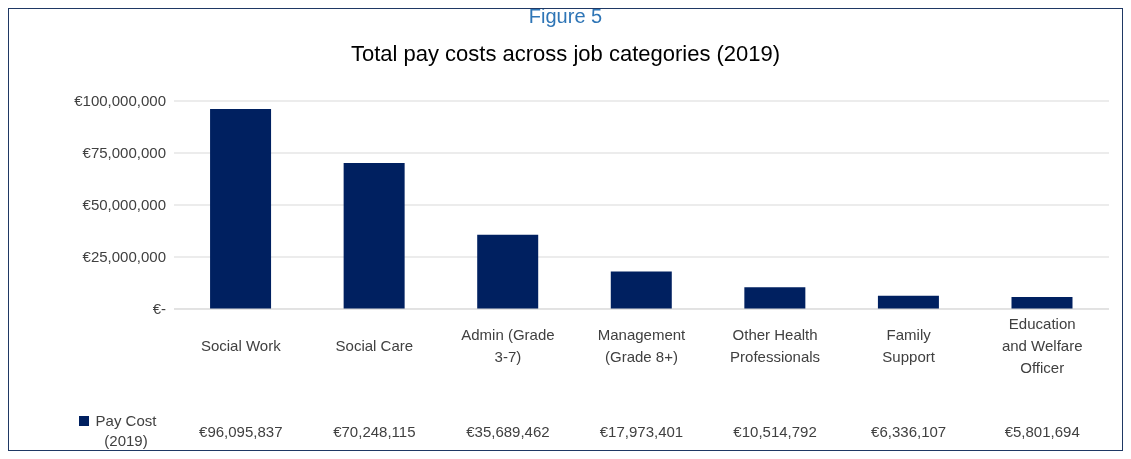 The height and width of the screenshot is (459, 1131). I want to click on x-tick-label: Education and Welfare Officer, so click(1042, 345).